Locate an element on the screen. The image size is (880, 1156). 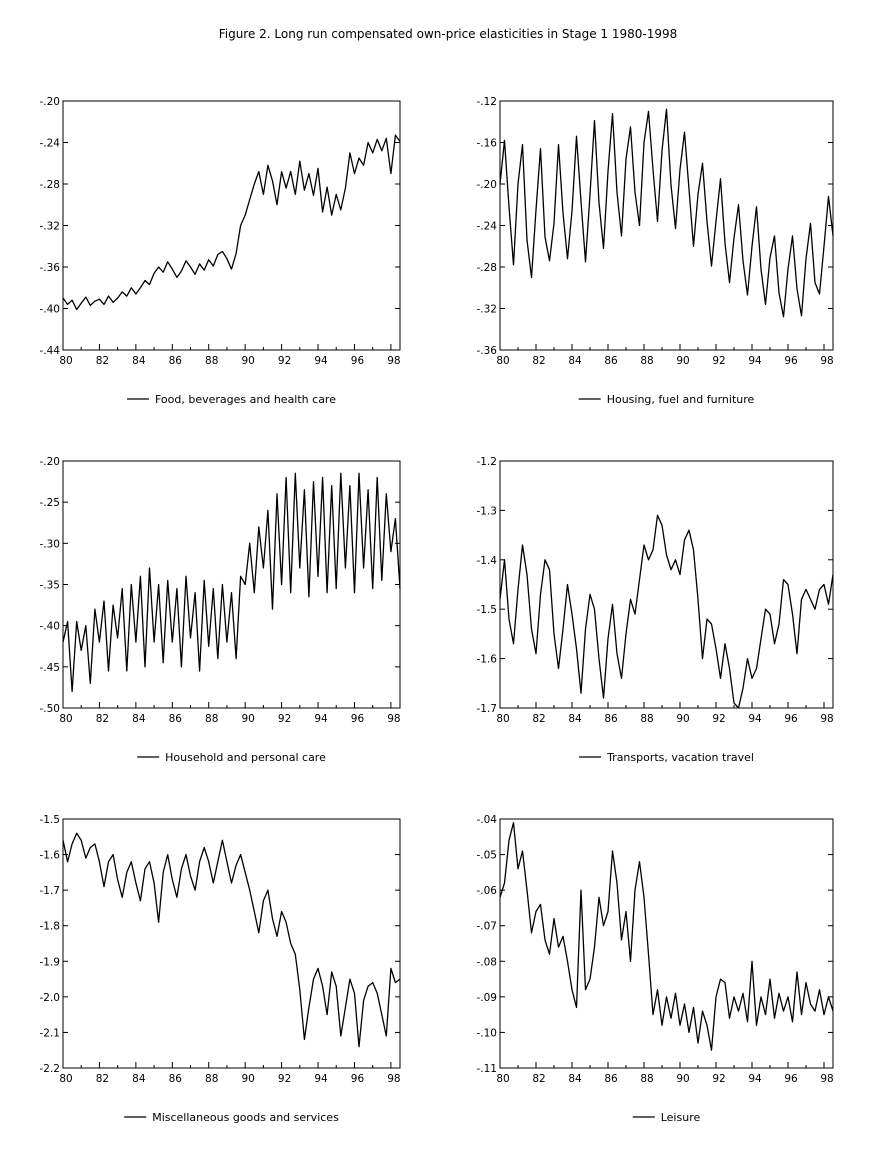
y-tick-label: -.24 is located at coordinates (487, 227).